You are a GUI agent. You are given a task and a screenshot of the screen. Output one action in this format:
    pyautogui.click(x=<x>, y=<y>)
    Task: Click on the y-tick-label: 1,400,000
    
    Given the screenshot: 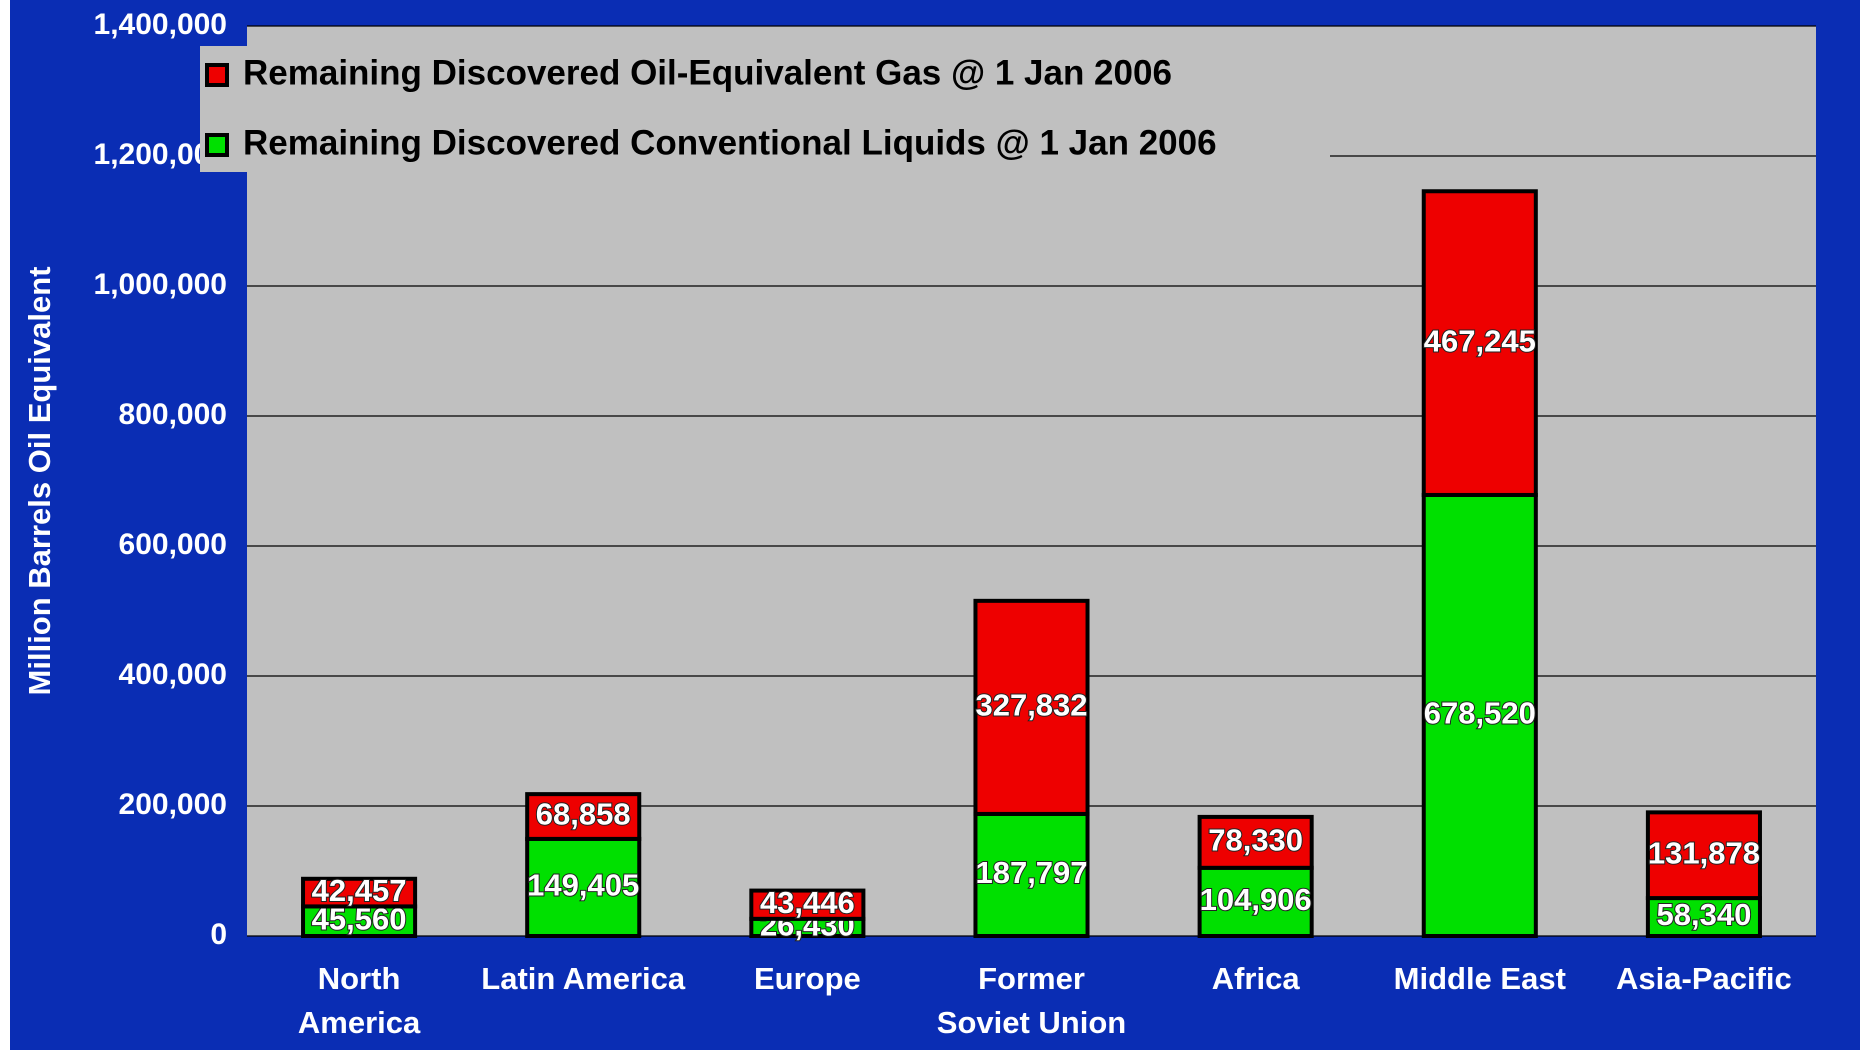 What is the action you would take?
    pyautogui.click(x=160, y=24)
    